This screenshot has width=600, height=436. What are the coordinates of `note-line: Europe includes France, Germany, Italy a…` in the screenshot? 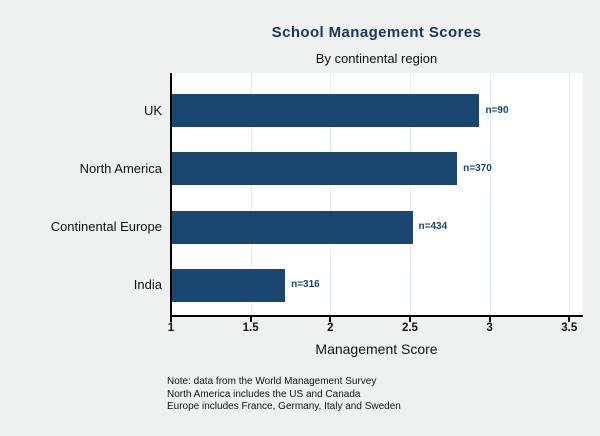 It's located at (284, 406).